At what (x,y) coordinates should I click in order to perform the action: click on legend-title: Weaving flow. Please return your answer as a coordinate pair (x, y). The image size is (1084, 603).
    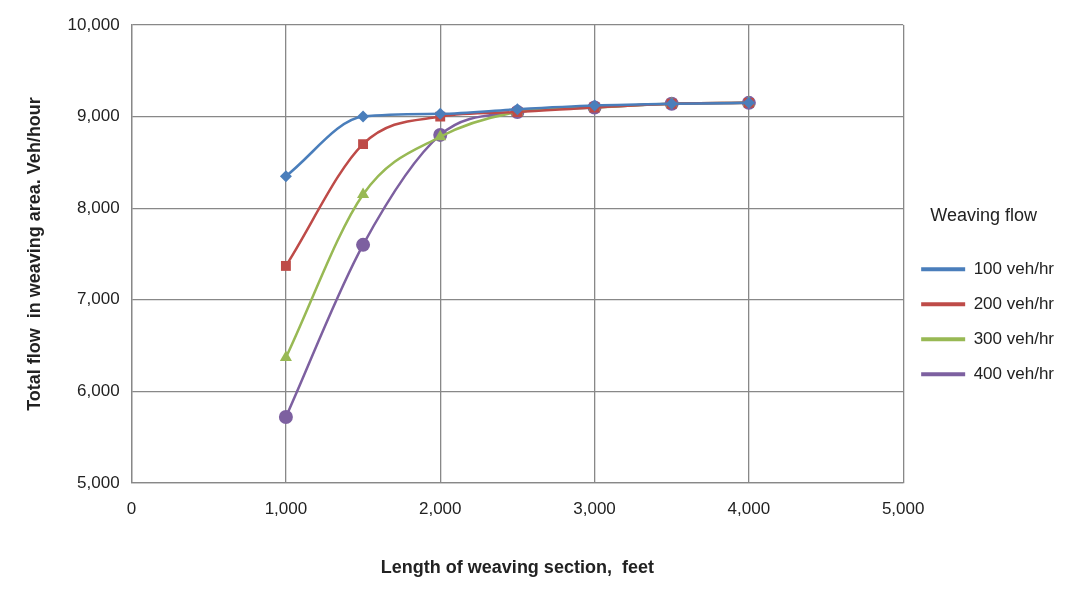
    Looking at the image, I should click on (984, 215).